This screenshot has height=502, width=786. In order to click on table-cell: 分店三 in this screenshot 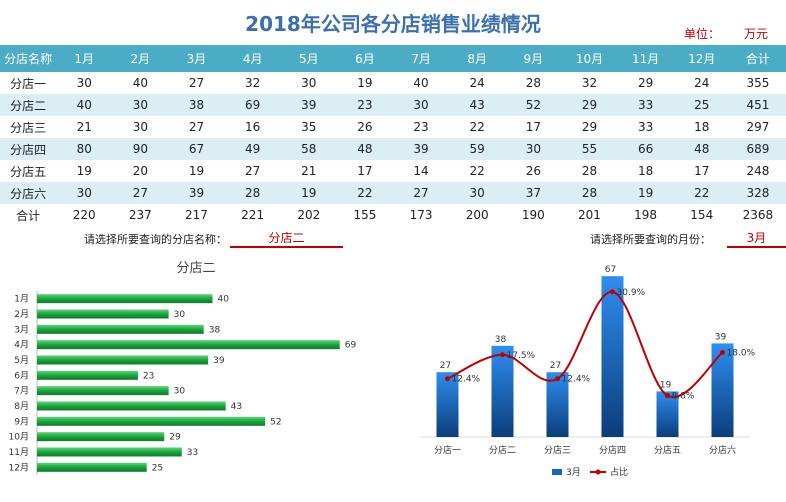, I will do `click(28, 127)`.